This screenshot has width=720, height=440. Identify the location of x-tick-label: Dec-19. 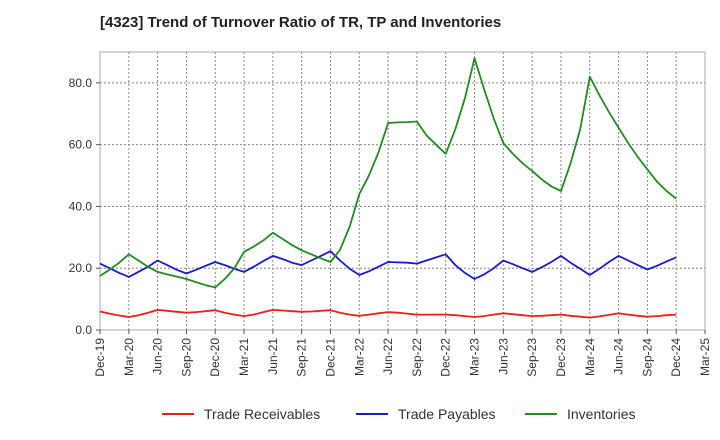
(100, 357).